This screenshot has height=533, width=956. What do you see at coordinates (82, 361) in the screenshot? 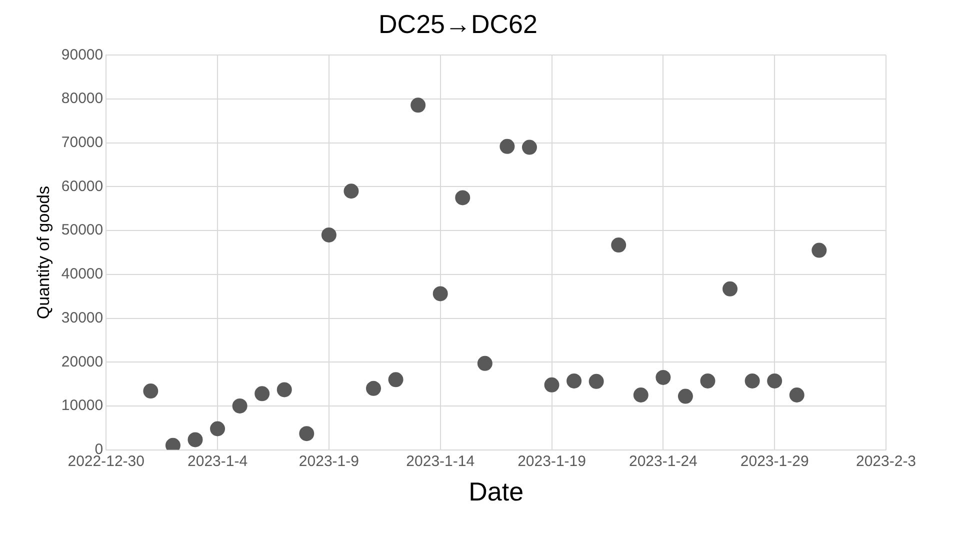
I see `y-tick-label: 20000` at bounding box center [82, 361].